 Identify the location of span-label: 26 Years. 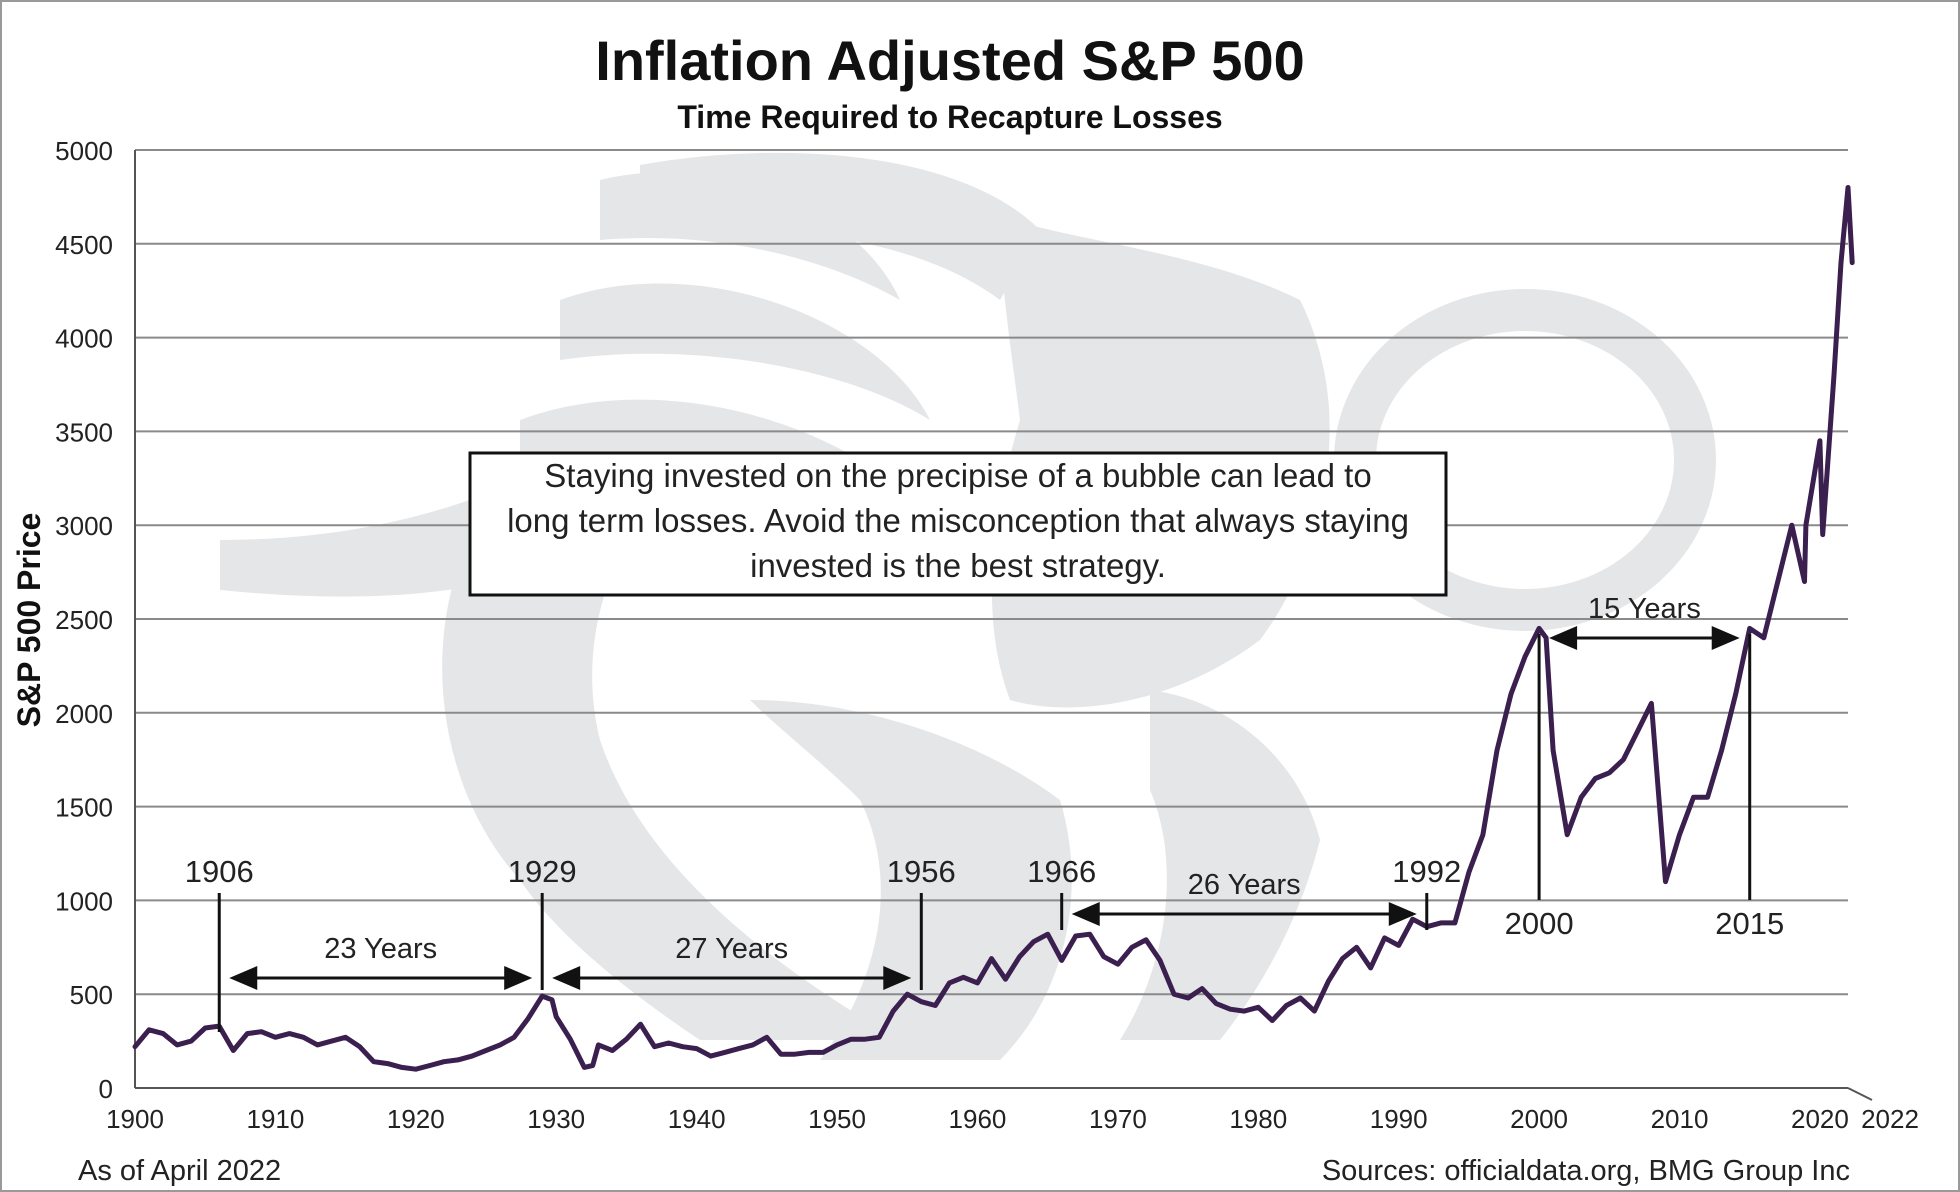
(1244, 885).